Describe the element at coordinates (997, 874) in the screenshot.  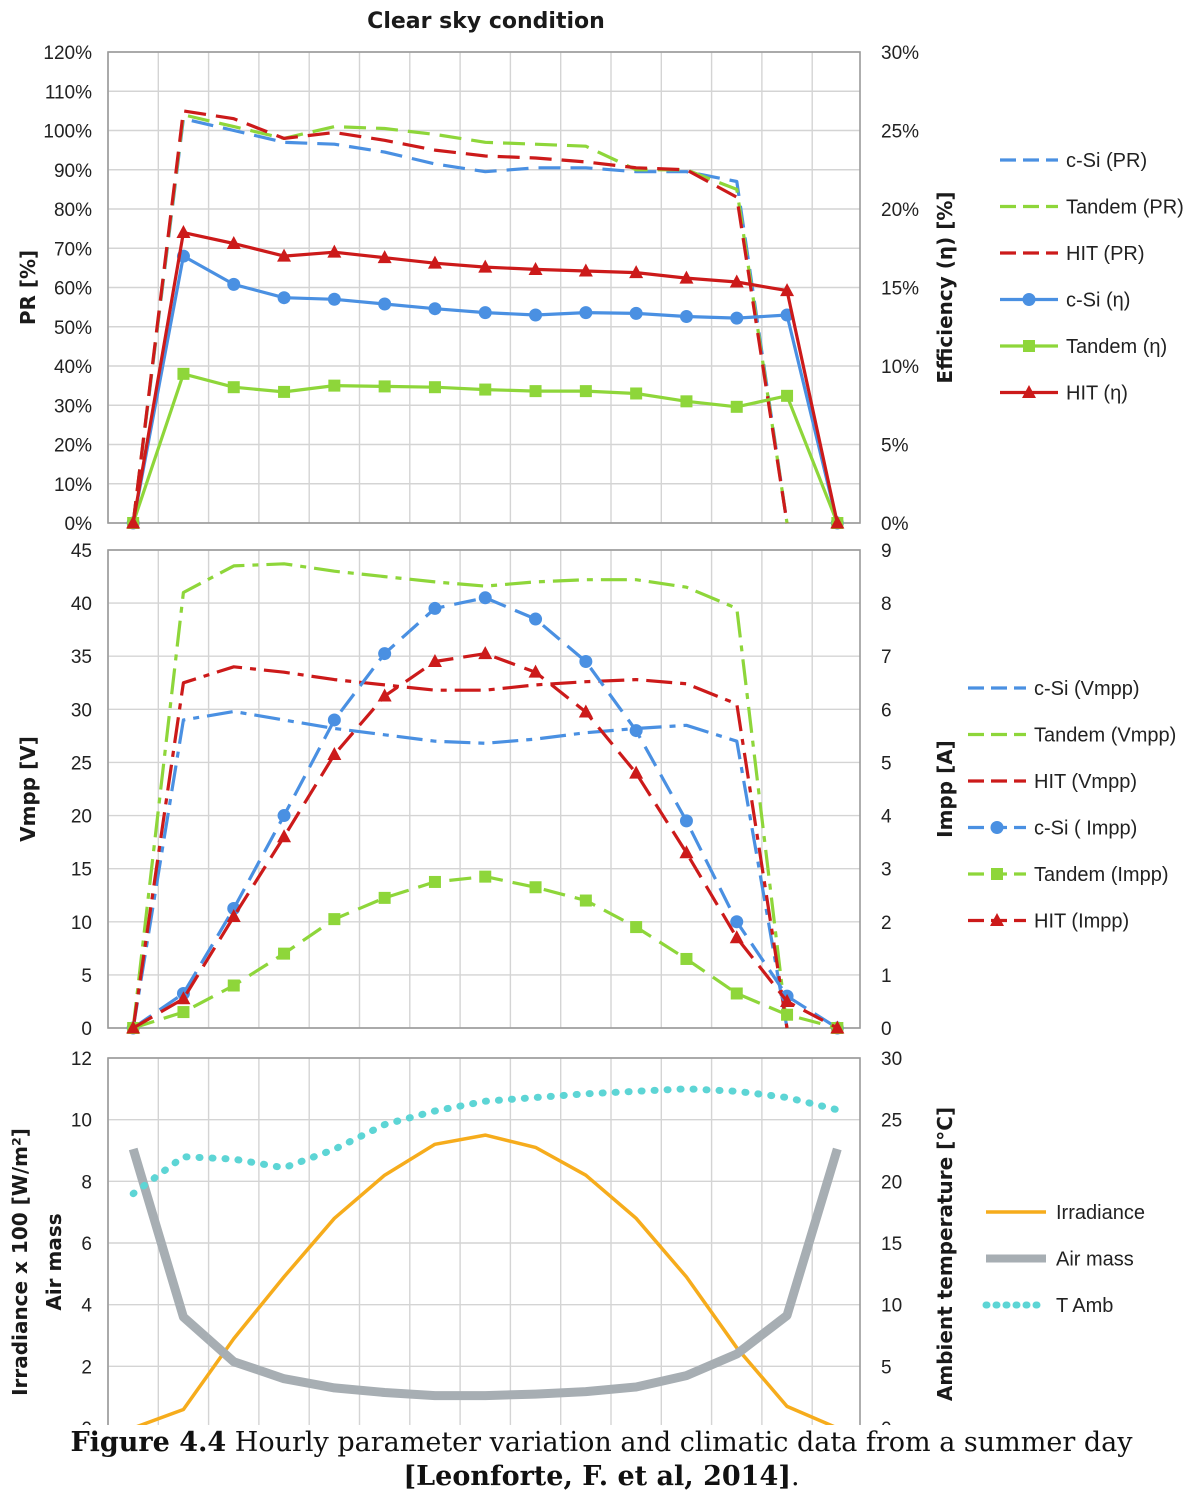
I see `legend-marker-tandem-impp` at that location.